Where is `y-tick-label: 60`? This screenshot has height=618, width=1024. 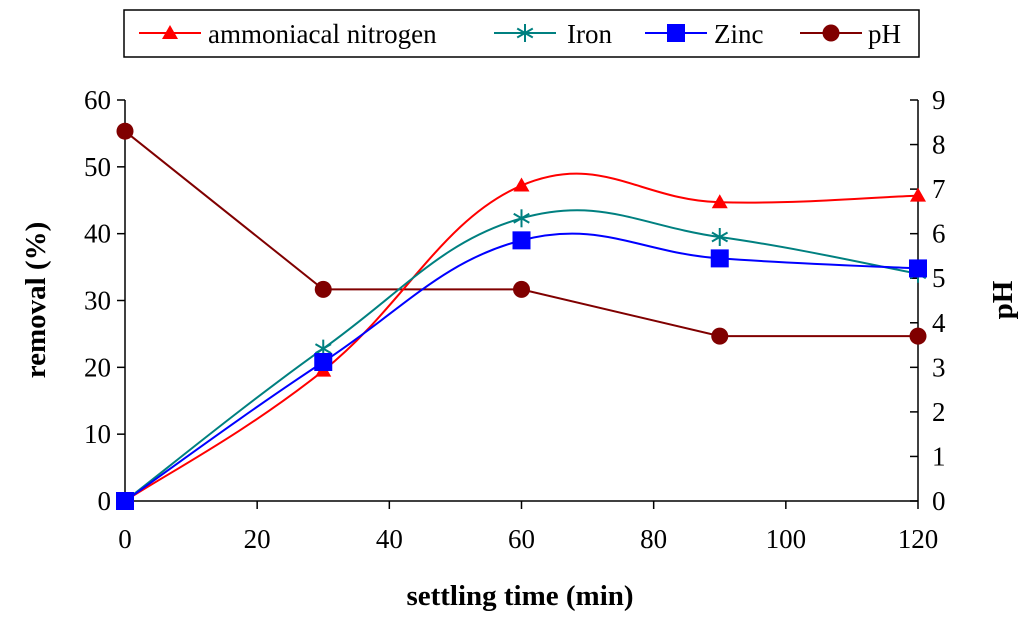
y-tick-label: 60 is located at coordinates (97, 100).